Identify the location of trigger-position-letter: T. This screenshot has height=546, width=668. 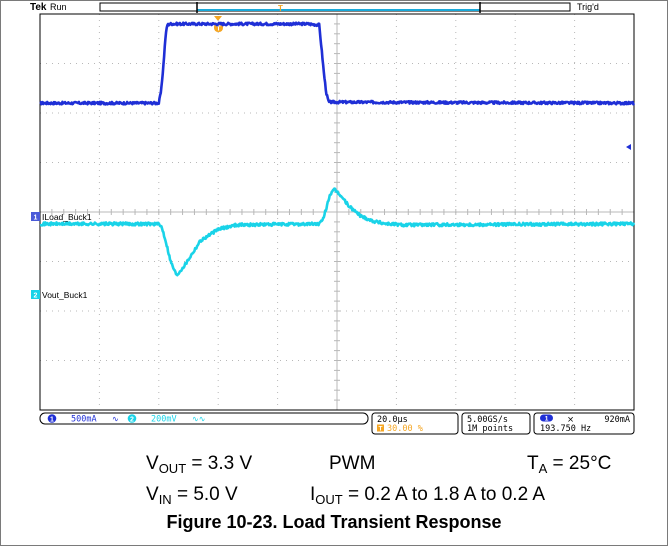
(218, 29).